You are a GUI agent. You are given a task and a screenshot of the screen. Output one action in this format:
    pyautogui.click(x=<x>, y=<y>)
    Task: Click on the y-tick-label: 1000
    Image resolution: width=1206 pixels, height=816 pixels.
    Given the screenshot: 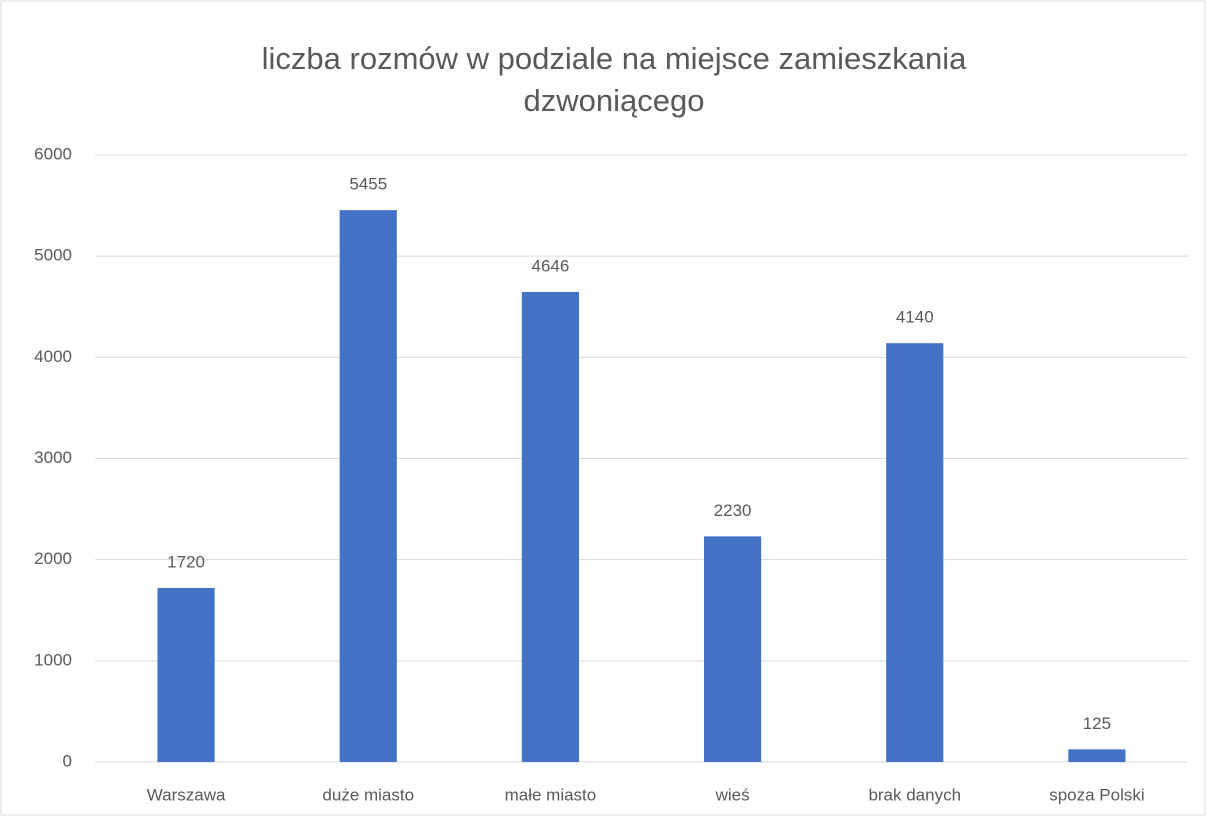 What is the action you would take?
    pyautogui.click(x=53, y=659)
    